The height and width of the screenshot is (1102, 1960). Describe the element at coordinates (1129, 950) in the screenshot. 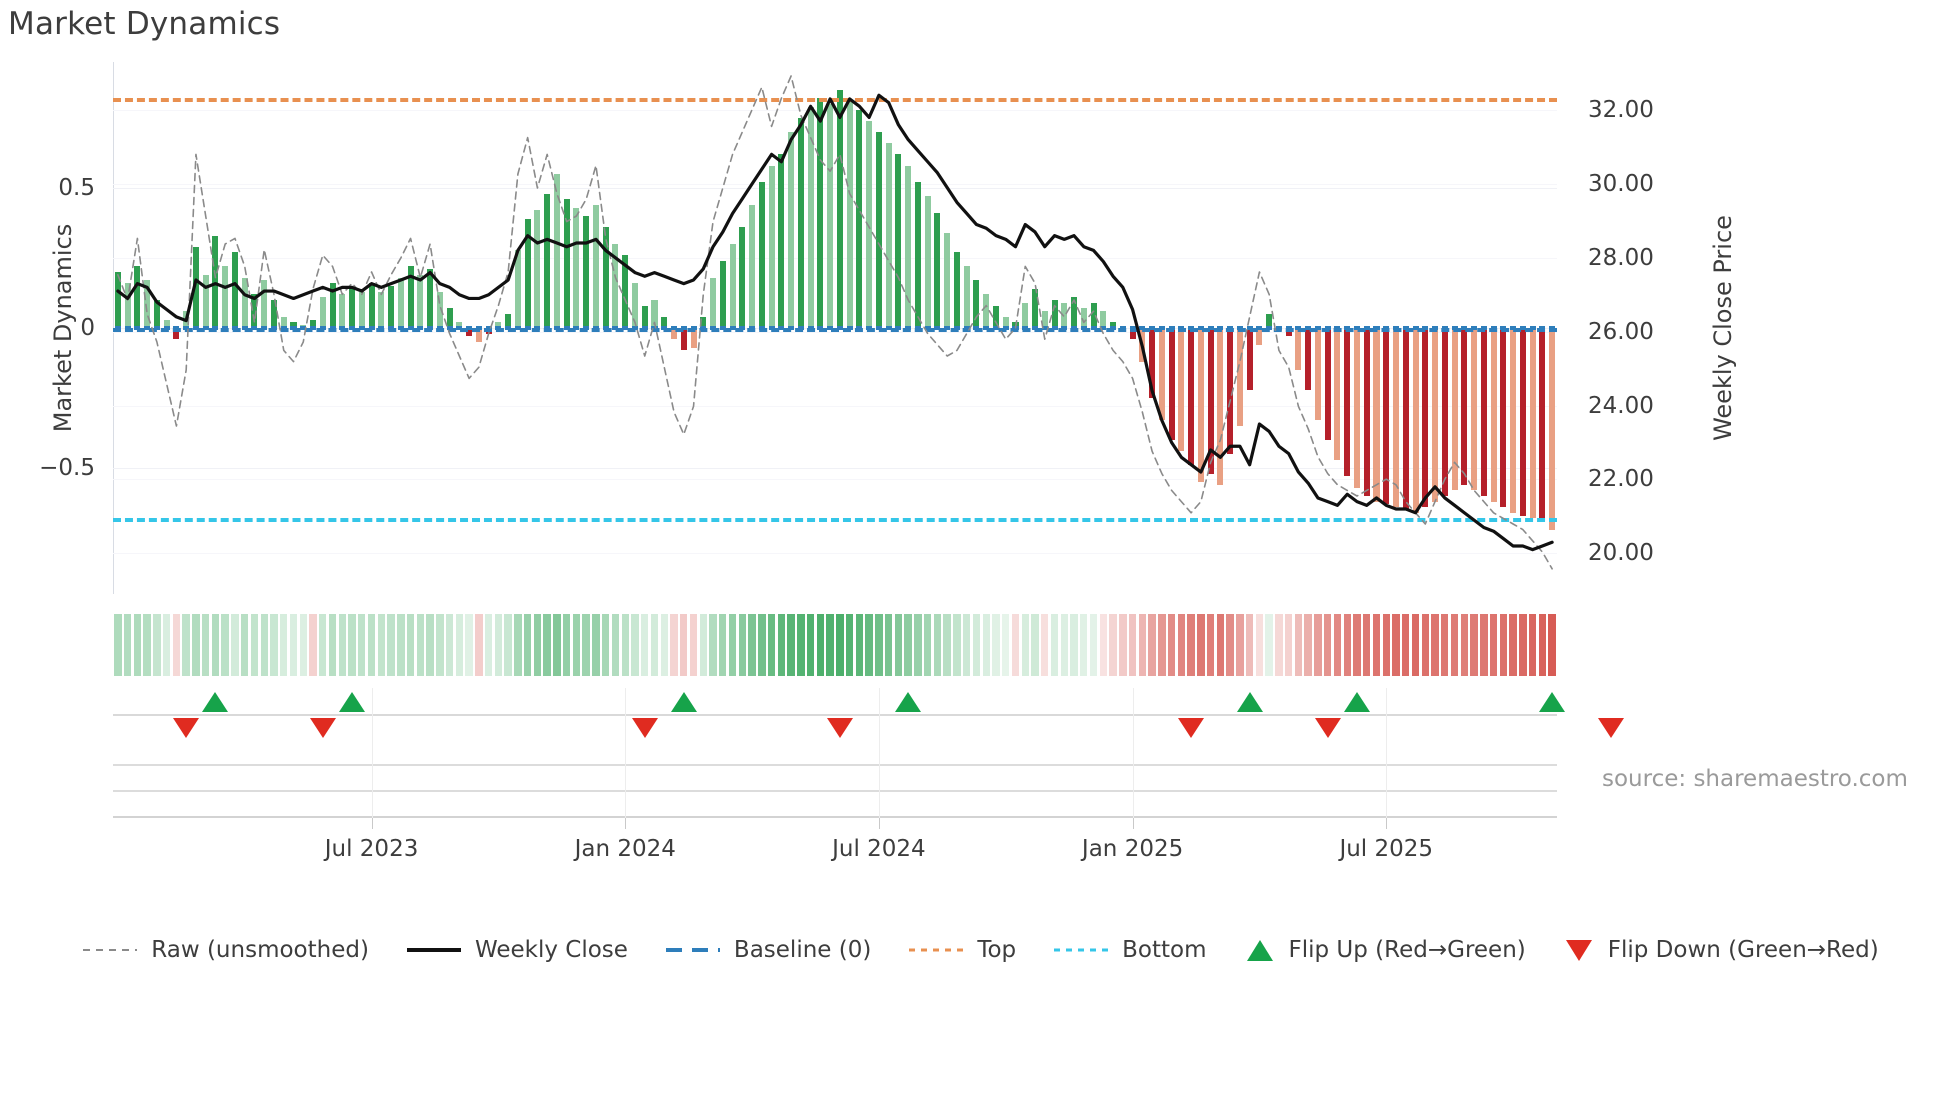

I see `legend-item: Bottom` at that location.